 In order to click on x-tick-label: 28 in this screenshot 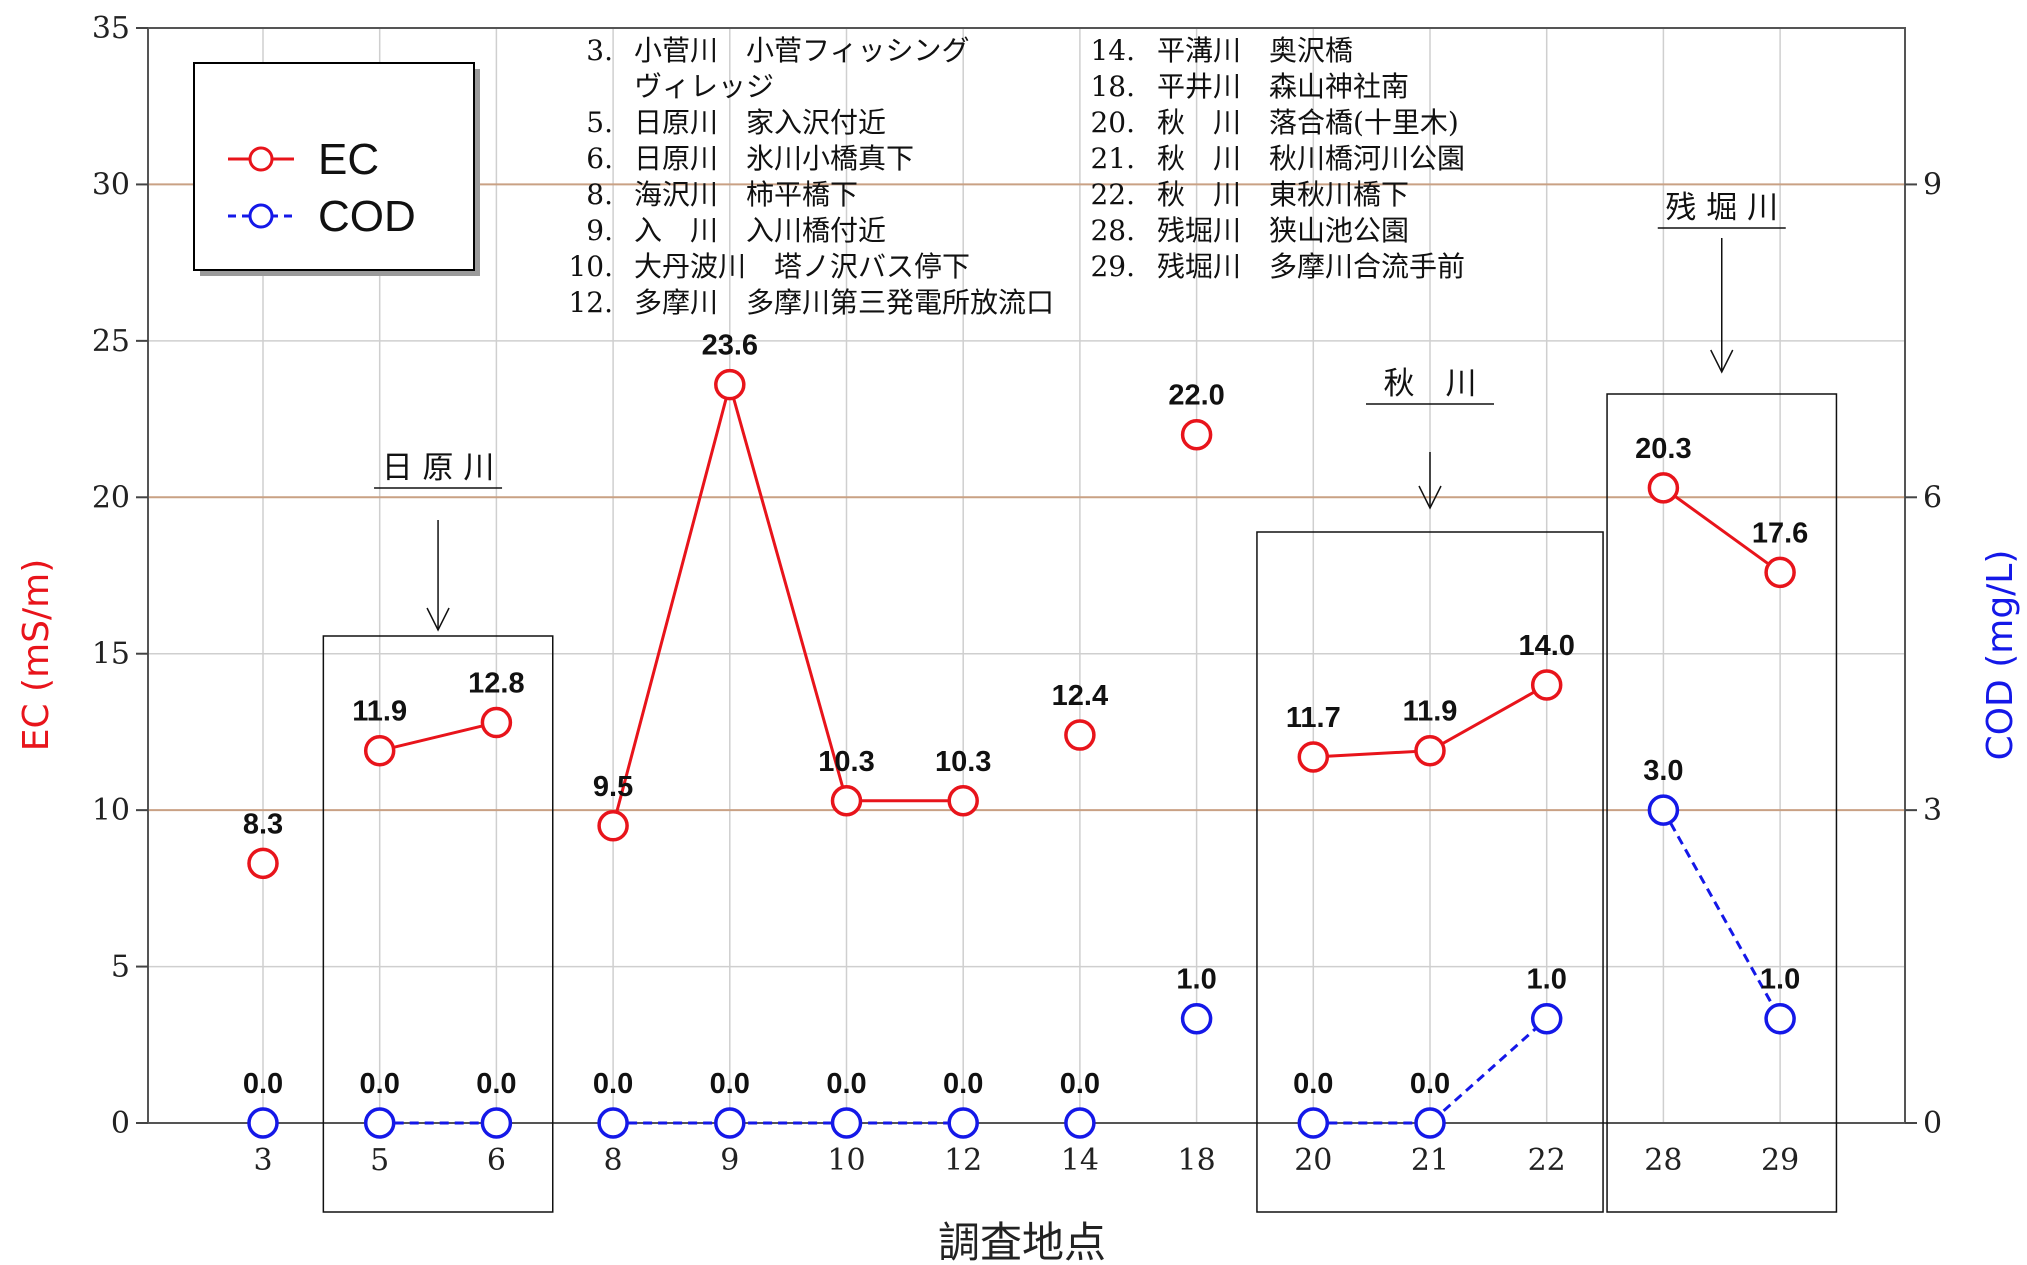, I will do `click(1663, 1160)`.